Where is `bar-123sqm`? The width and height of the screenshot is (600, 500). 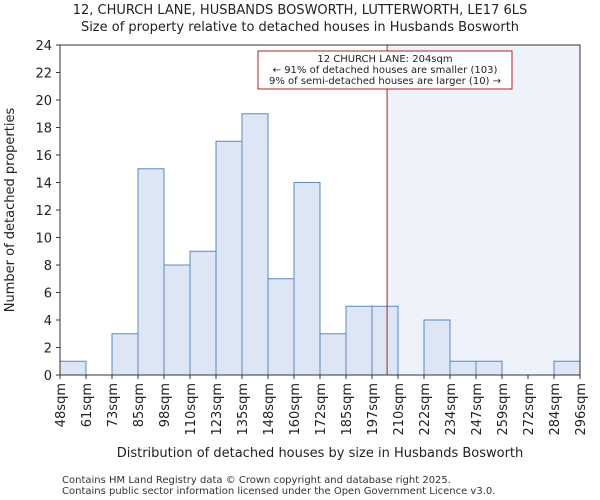 bar-123sqm is located at coordinates (229, 258).